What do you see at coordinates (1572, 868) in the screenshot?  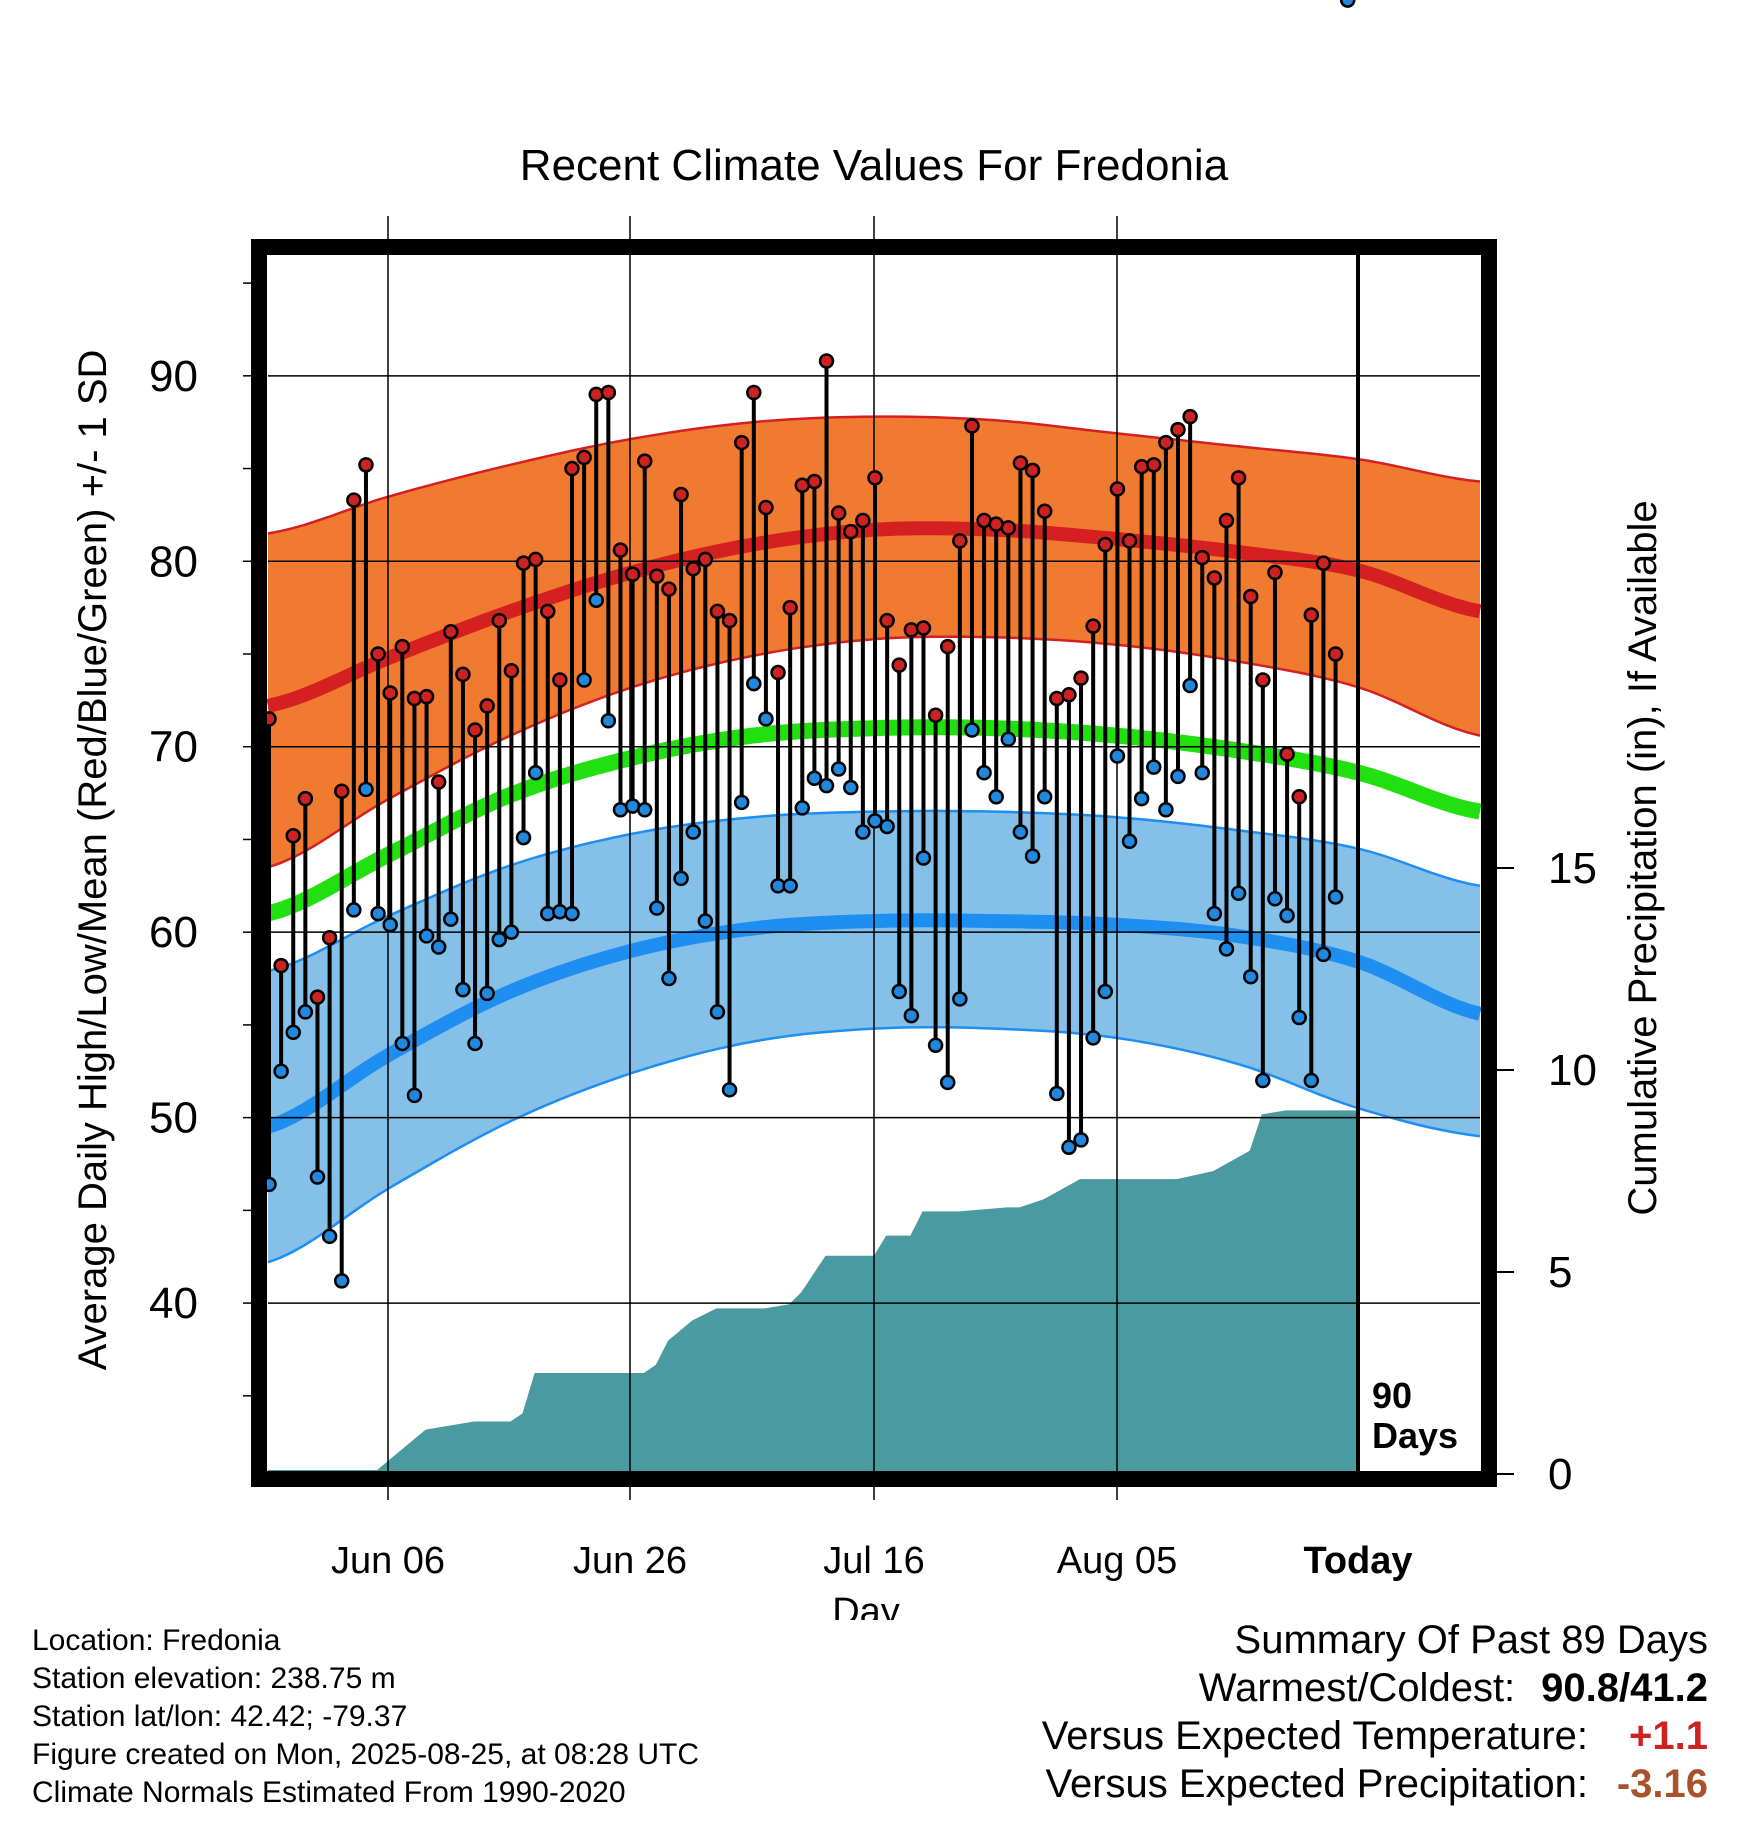 I see `y2-tick-label: 15` at bounding box center [1572, 868].